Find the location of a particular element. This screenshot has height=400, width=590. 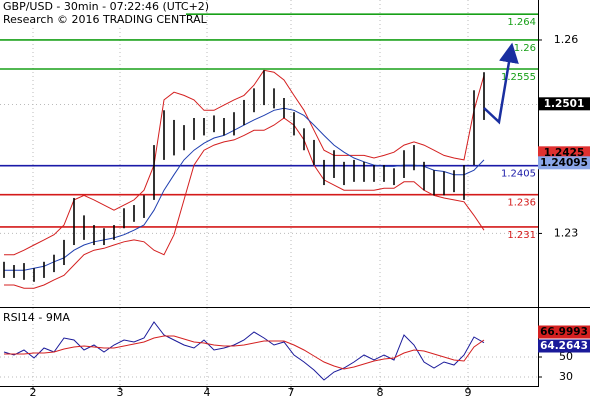

price-label: 1.2501 is located at coordinates (564, 104).